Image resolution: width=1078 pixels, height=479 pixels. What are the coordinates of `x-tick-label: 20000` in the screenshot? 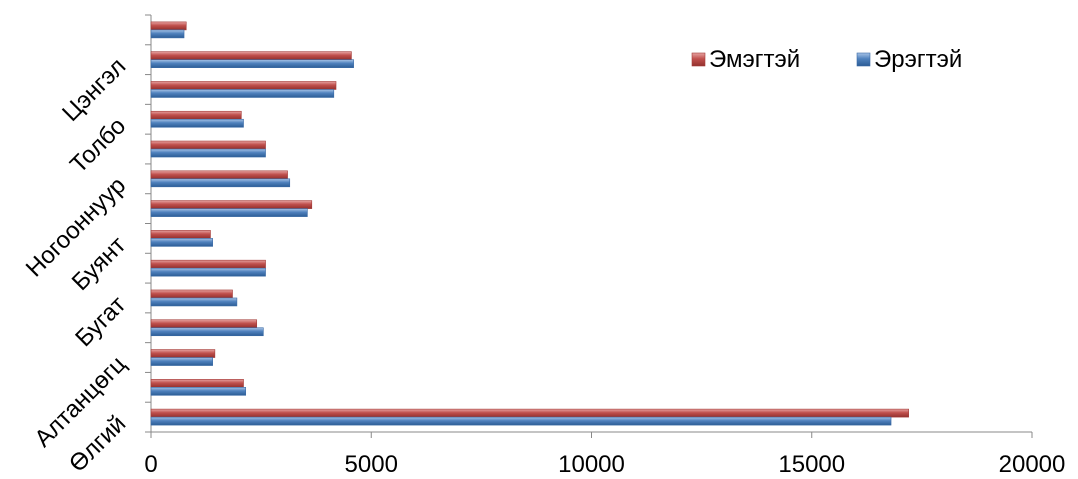 It's located at (1032, 464).